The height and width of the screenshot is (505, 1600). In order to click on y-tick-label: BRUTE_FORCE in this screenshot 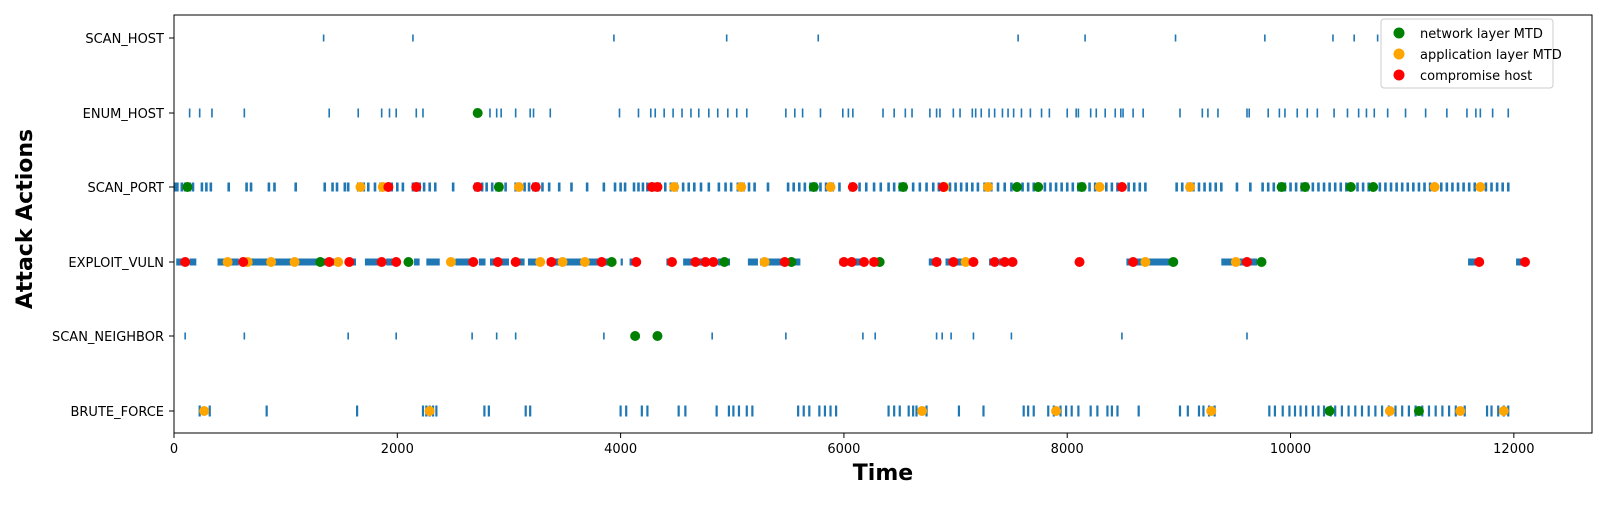, I will do `click(117, 412)`.